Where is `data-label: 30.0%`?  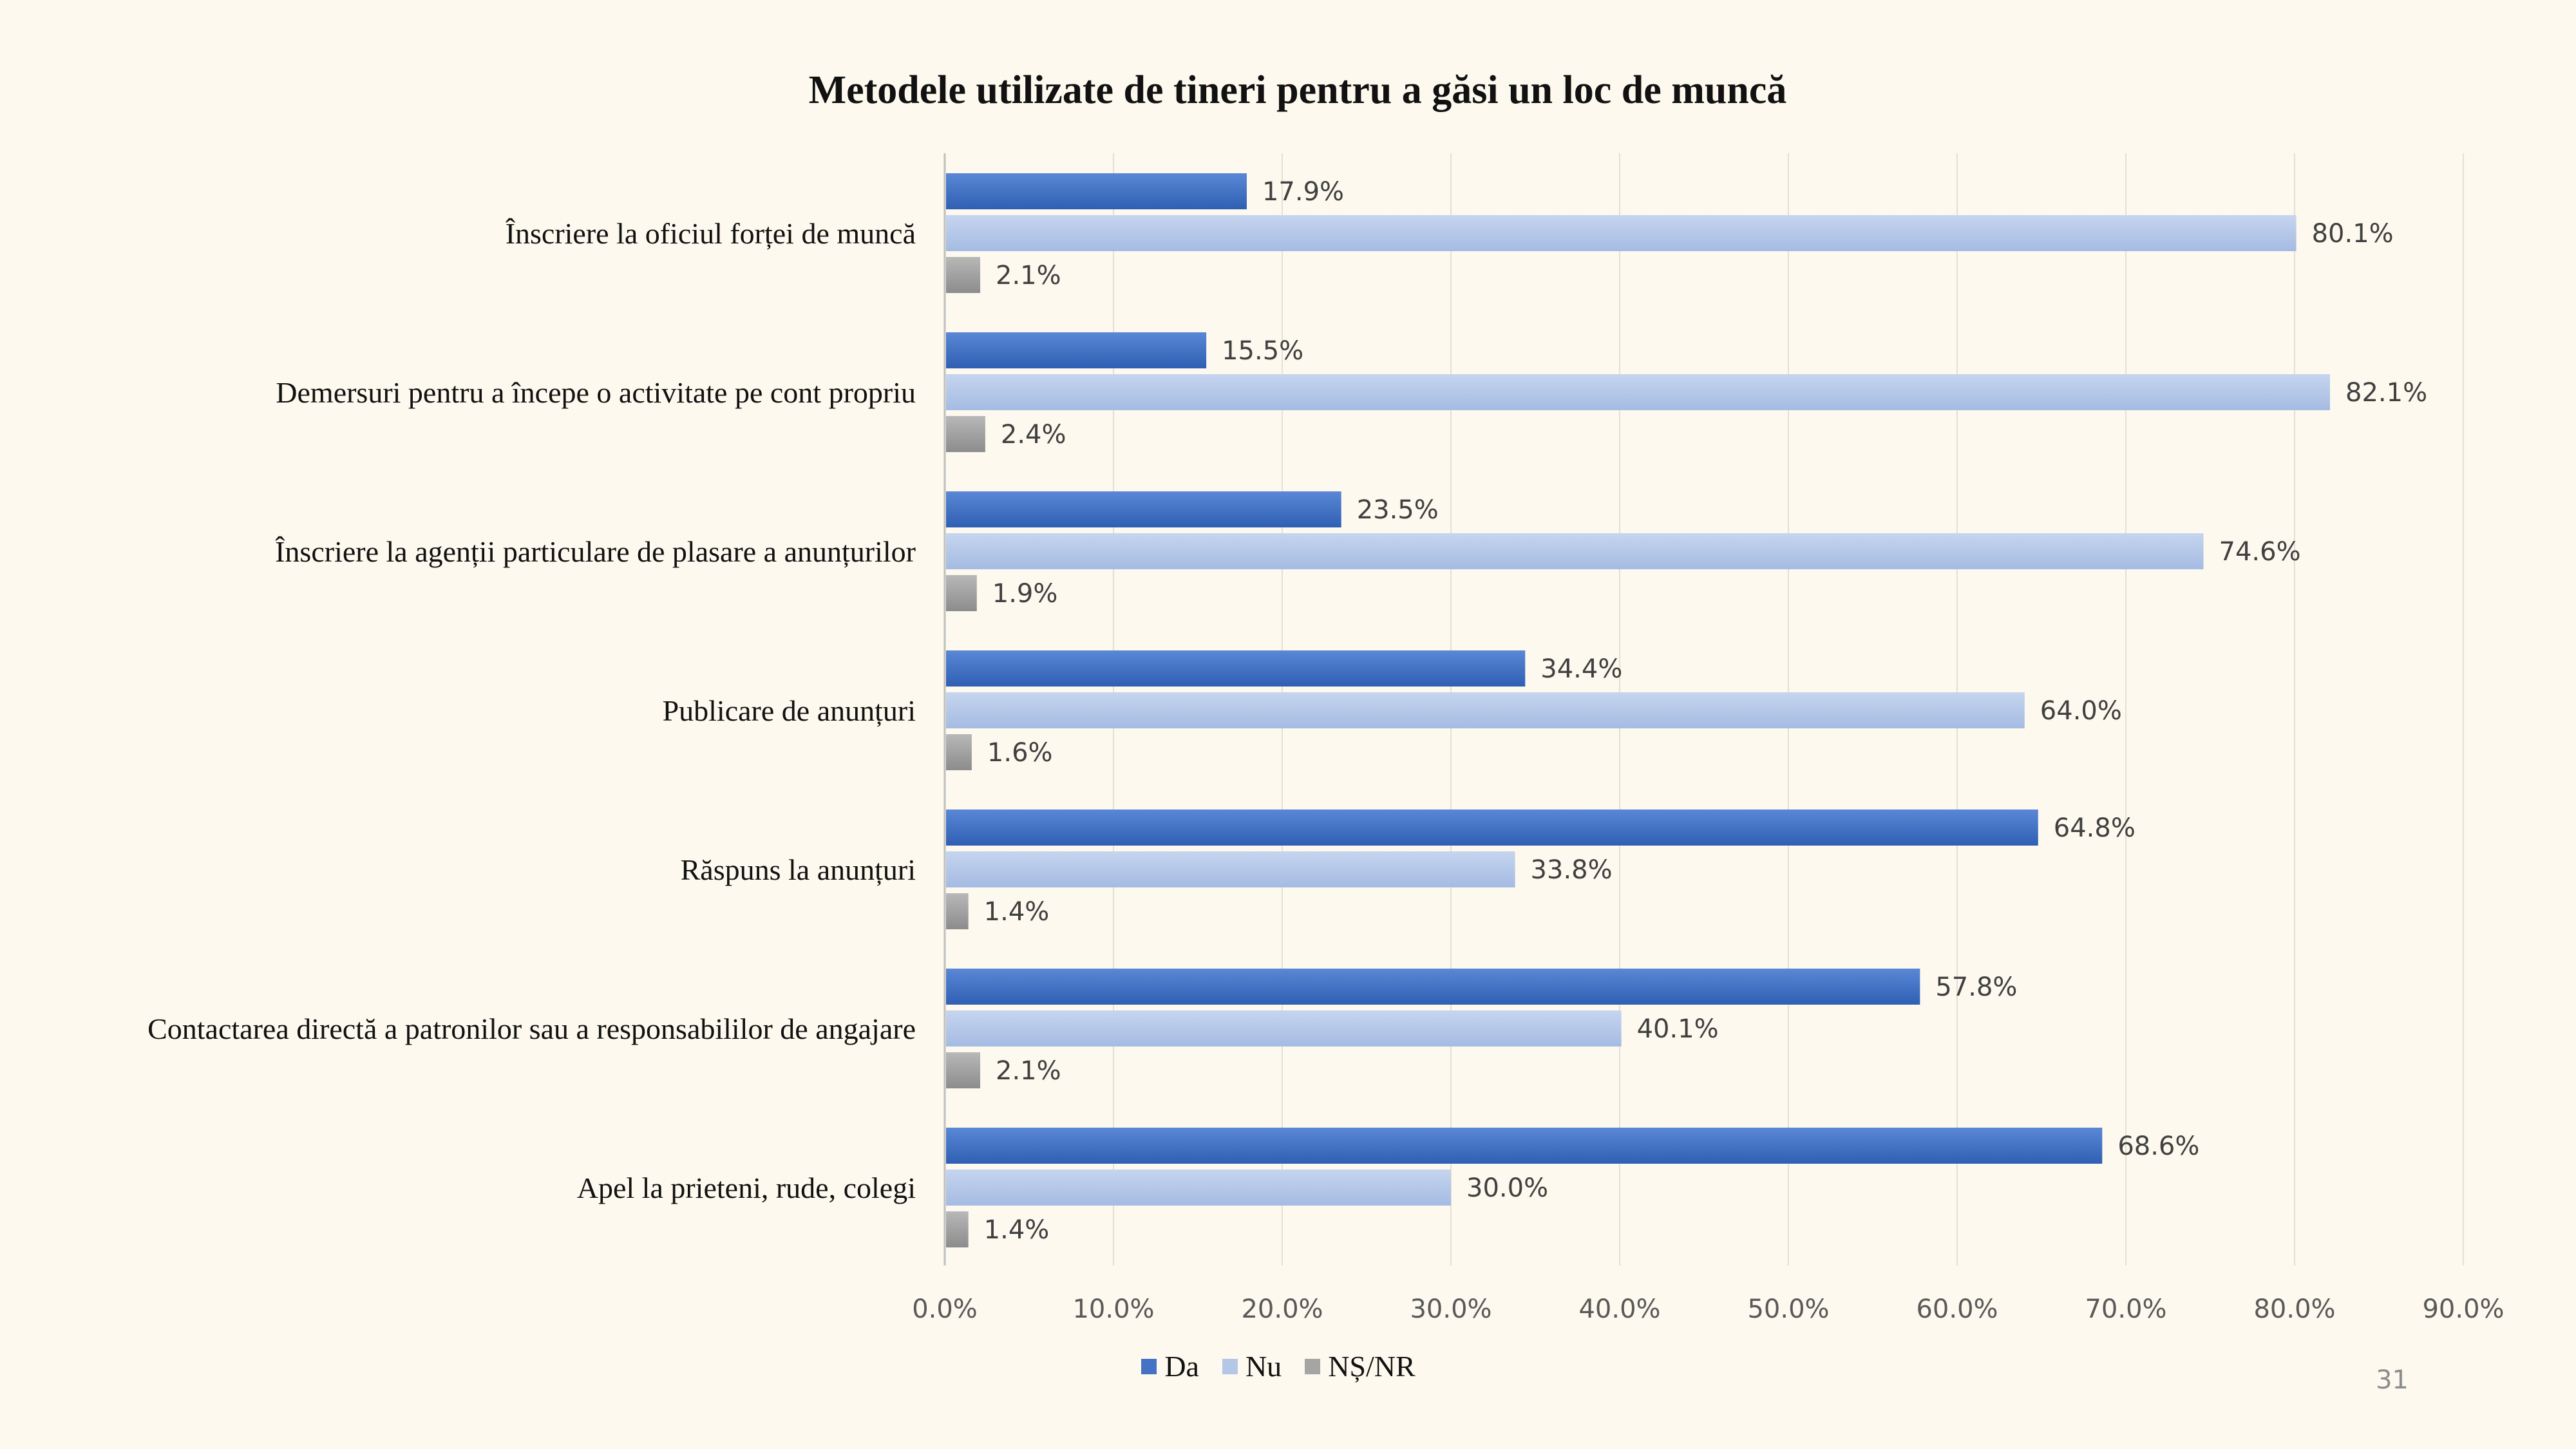
data-label: 30.0% is located at coordinates (1507, 1188).